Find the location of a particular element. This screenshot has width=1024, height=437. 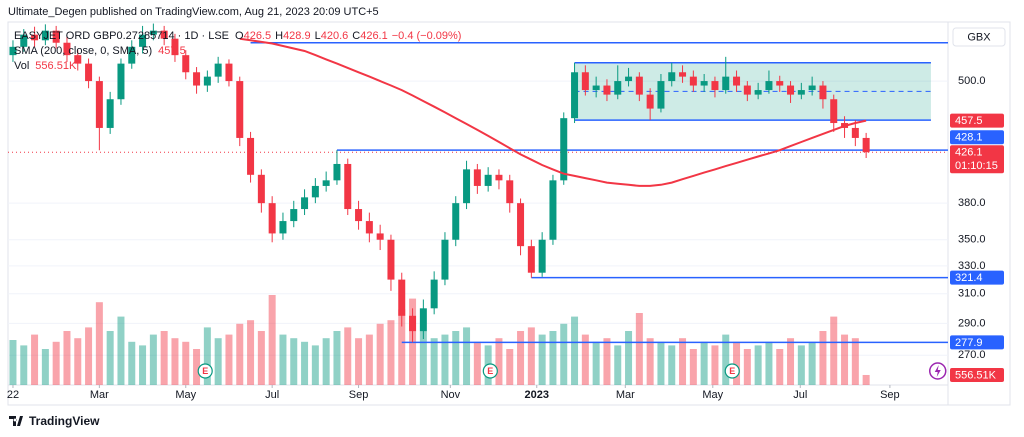

price-badge-label: 457.5 is located at coordinates (969, 121).